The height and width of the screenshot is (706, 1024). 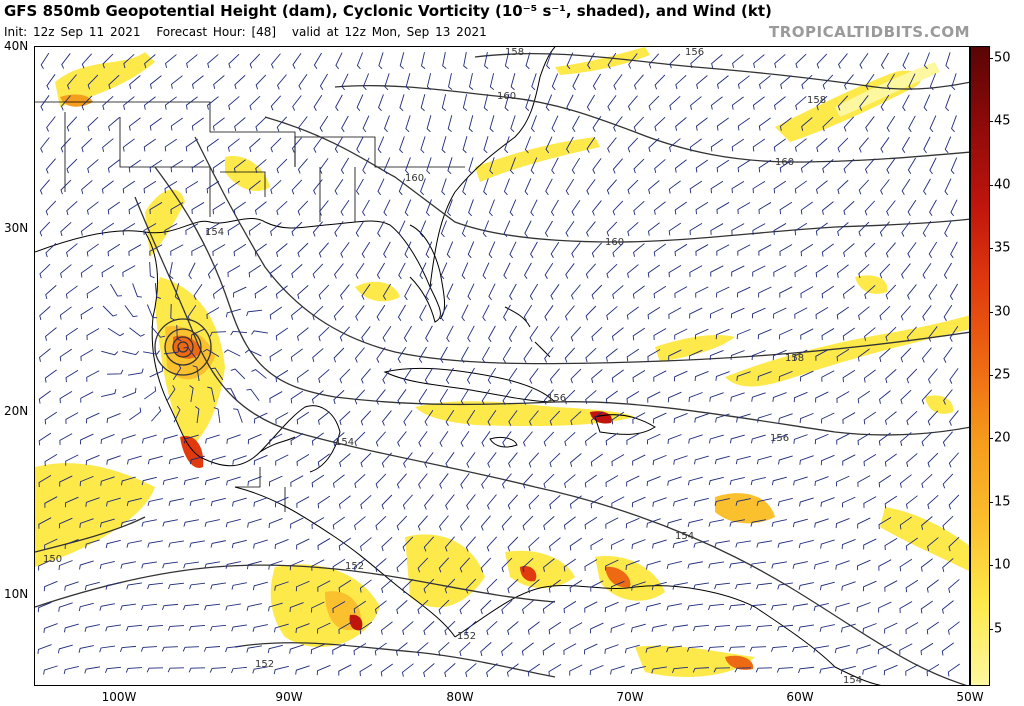 What do you see at coordinates (668, 635) in the screenshot?
I see `south-america-coast` at bounding box center [668, 635].